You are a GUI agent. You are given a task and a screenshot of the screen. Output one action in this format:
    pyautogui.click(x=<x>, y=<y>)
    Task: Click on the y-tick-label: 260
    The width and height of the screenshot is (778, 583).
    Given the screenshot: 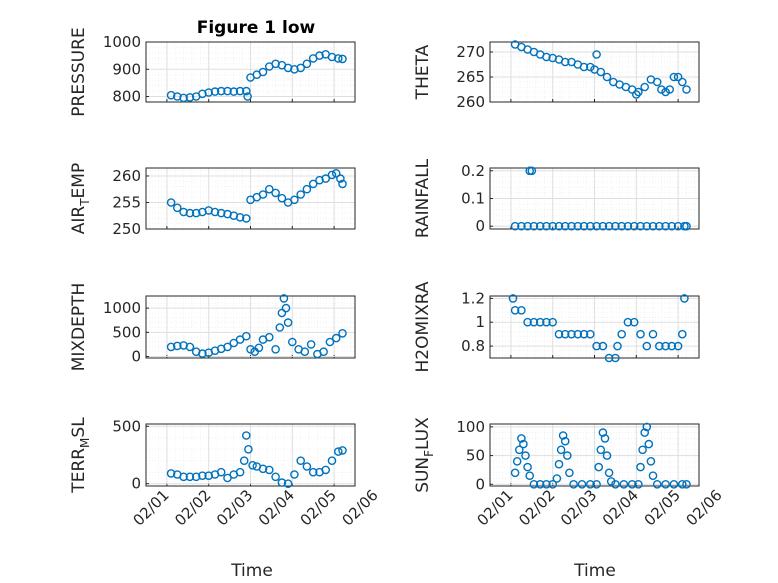 What is the action you would take?
    pyautogui.click(x=470, y=102)
    